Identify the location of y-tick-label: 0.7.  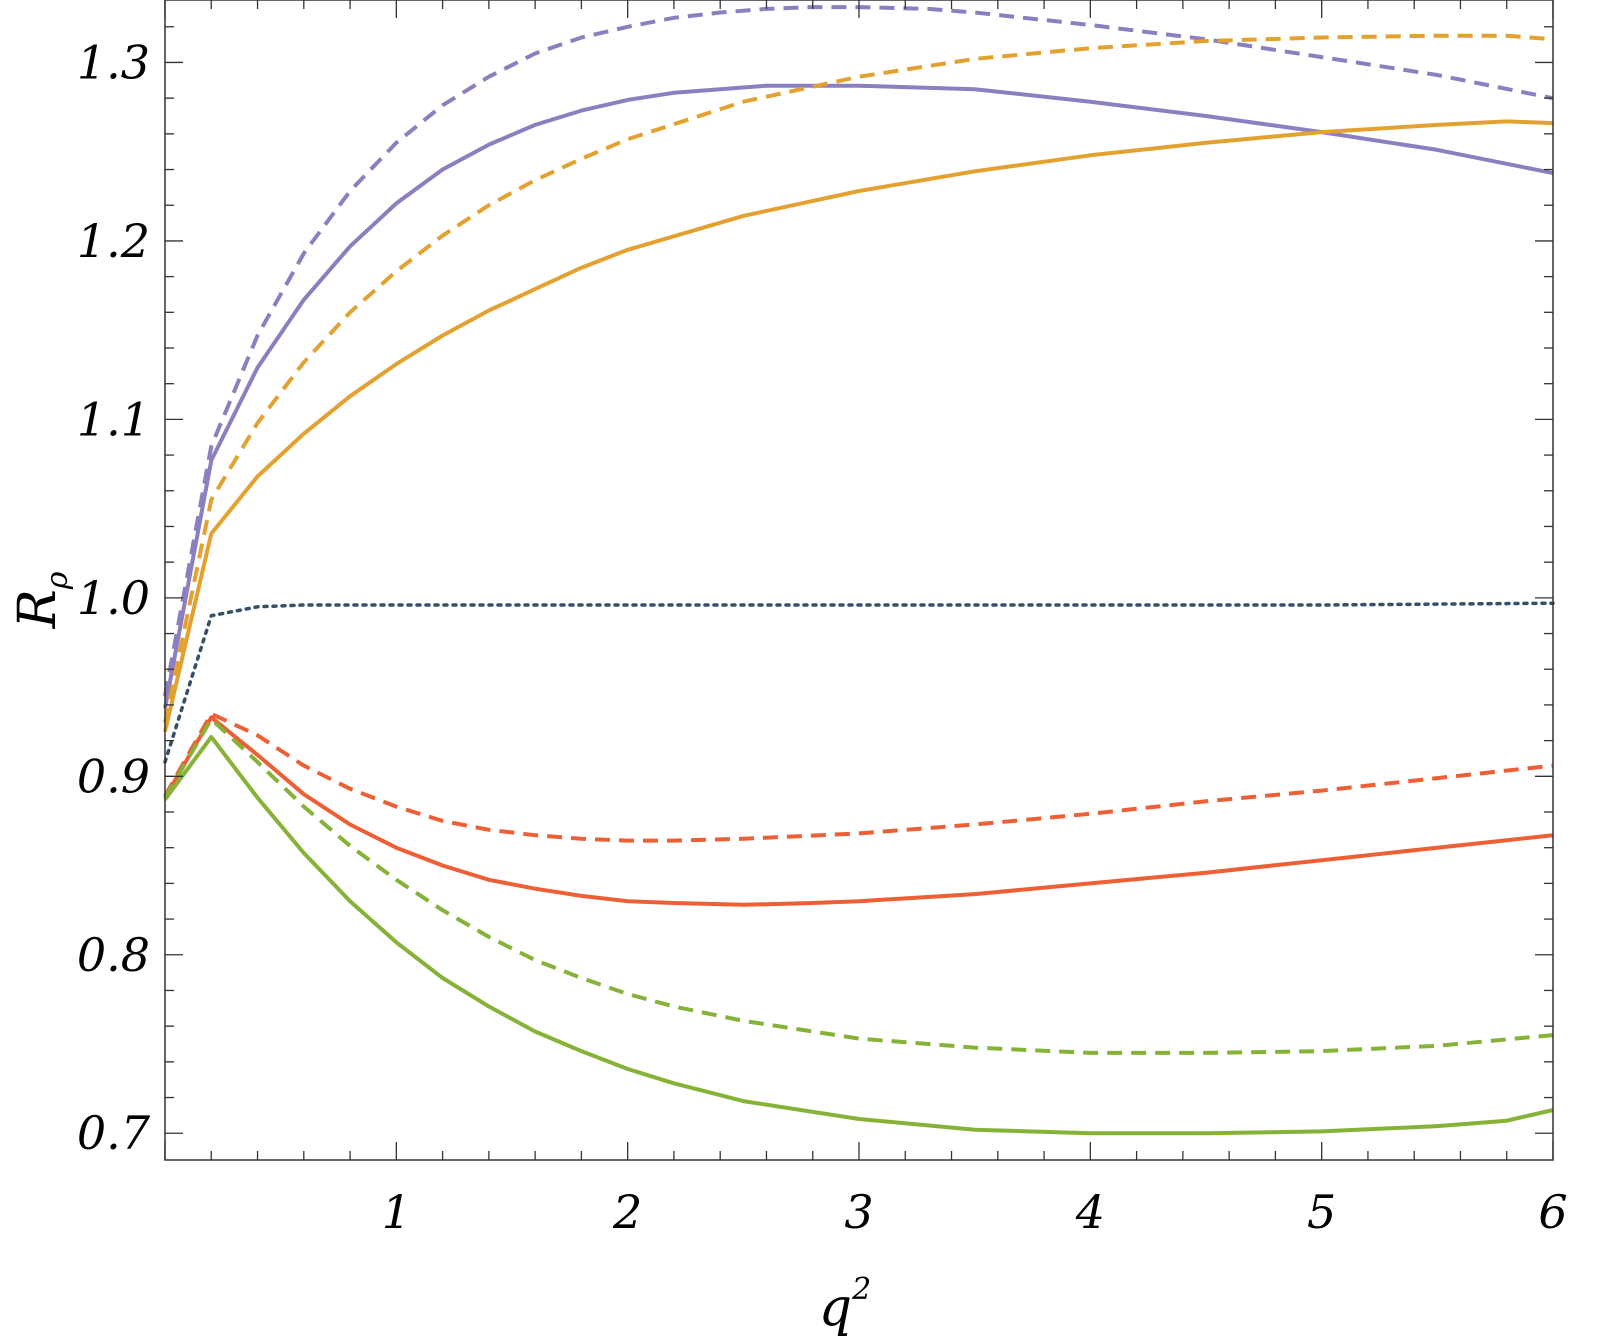
(114, 1133).